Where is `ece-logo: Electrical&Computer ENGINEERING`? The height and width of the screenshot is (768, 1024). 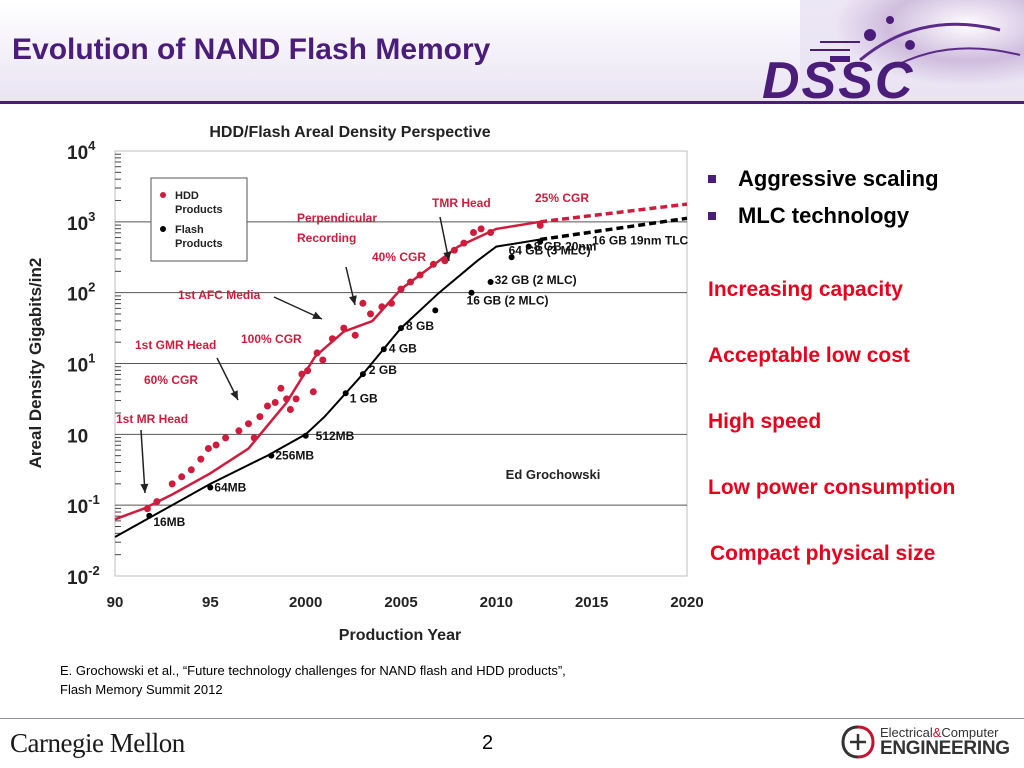 ece-logo: Electrical&Computer ENGINEERING is located at coordinates (930, 742).